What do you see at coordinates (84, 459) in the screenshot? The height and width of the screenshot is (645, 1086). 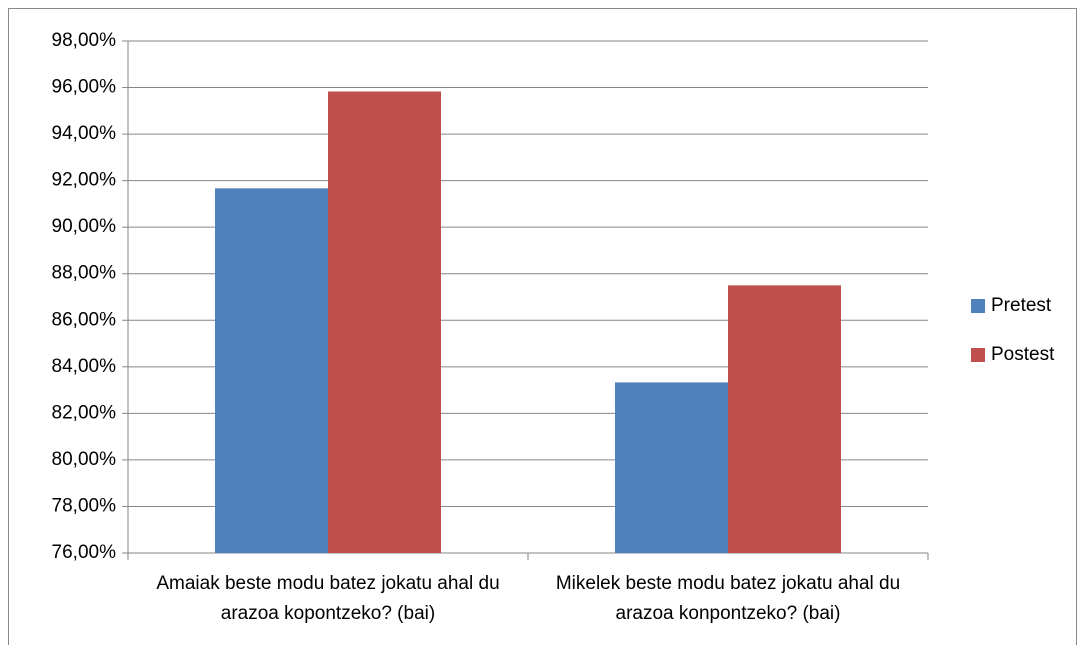 I see `y-tick-label: 80,00%` at bounding box center [84, 459].